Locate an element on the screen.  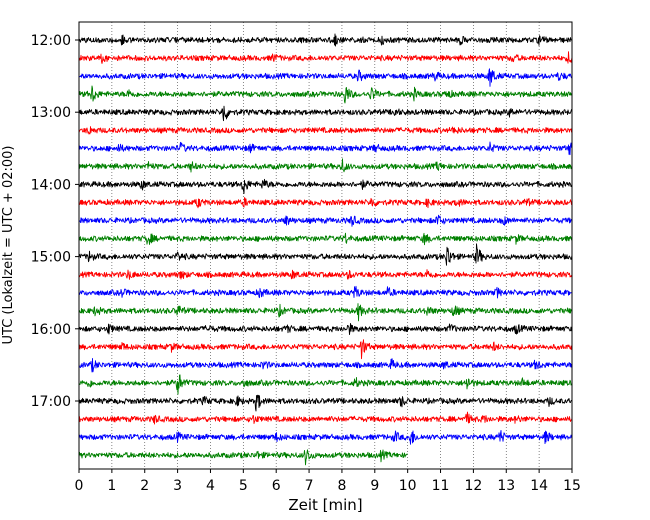
y-tick-label-1500: 15:00 is located at coordinates (51, 258).